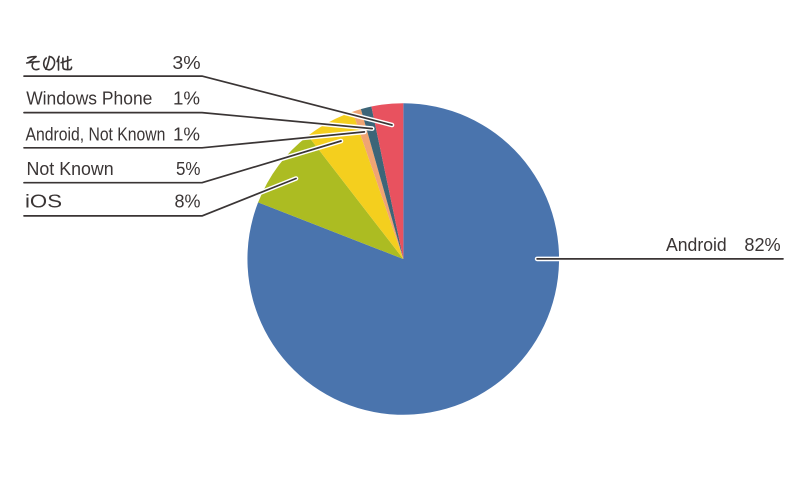 The height and width of the screenshot is (500, 800). What do you see at coordinates (43, 201) in the screenshot?
I see `svg-text: iOS` at bounding box center [43, 201].